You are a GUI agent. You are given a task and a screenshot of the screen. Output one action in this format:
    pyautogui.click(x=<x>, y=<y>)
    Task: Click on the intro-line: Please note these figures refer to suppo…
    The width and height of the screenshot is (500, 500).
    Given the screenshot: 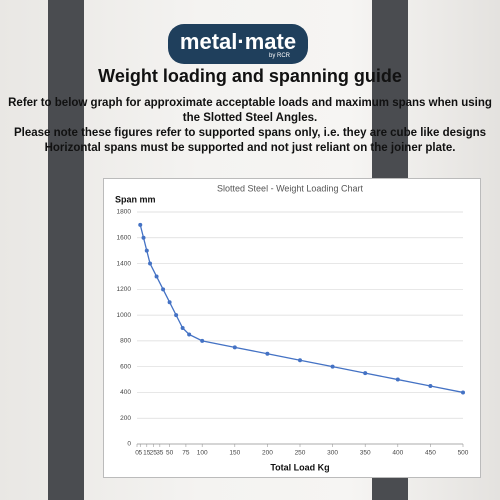 What is the action you would take?
    pyautogui.click(x=250, y=133)
    